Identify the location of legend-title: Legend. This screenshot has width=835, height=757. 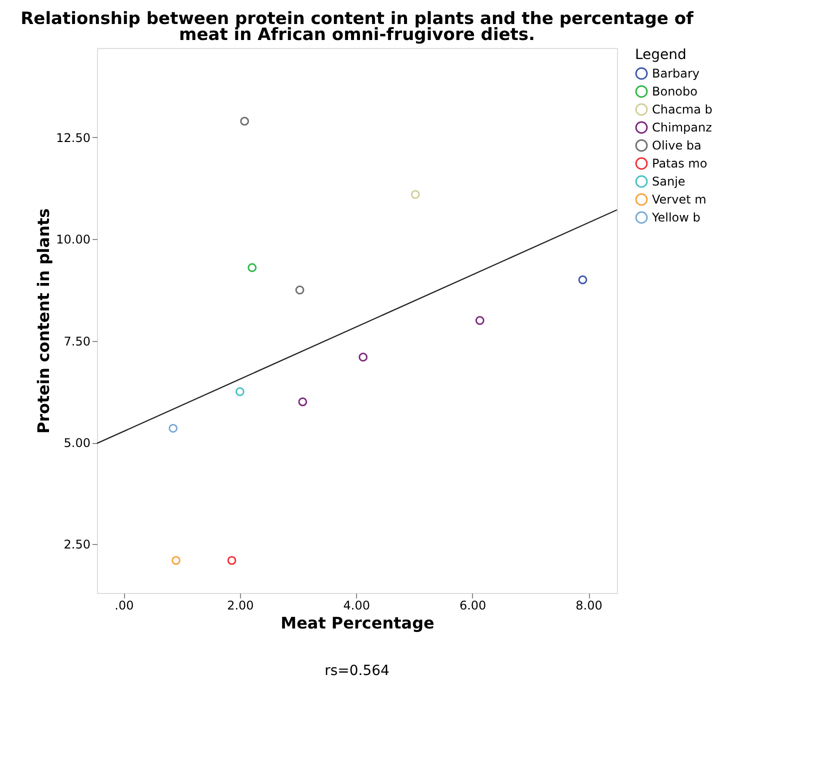
(660, 55).